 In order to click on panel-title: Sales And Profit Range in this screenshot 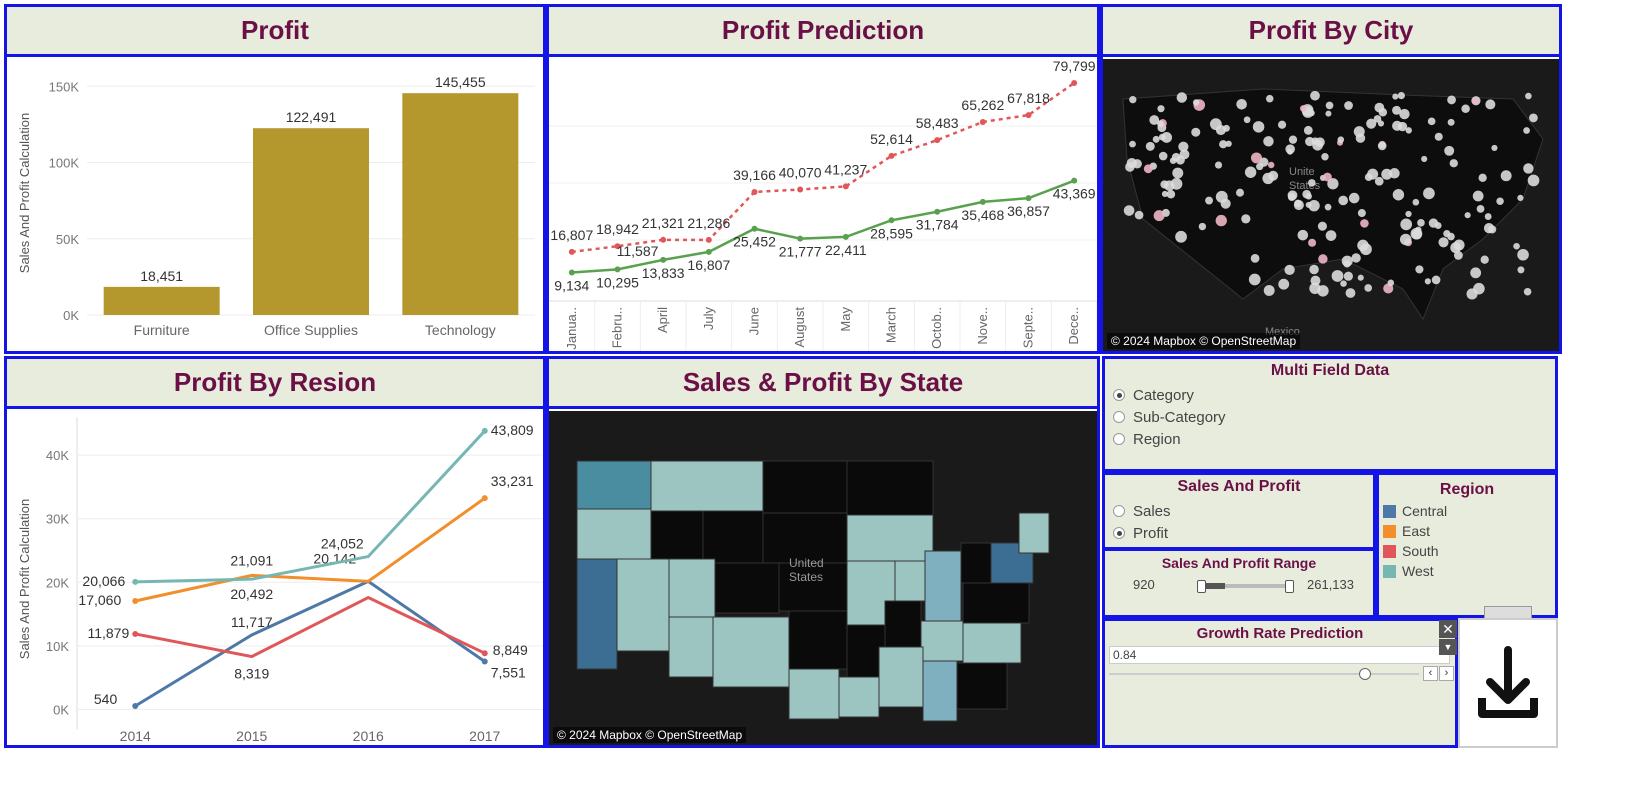, I will do `click(1239, 563)`.